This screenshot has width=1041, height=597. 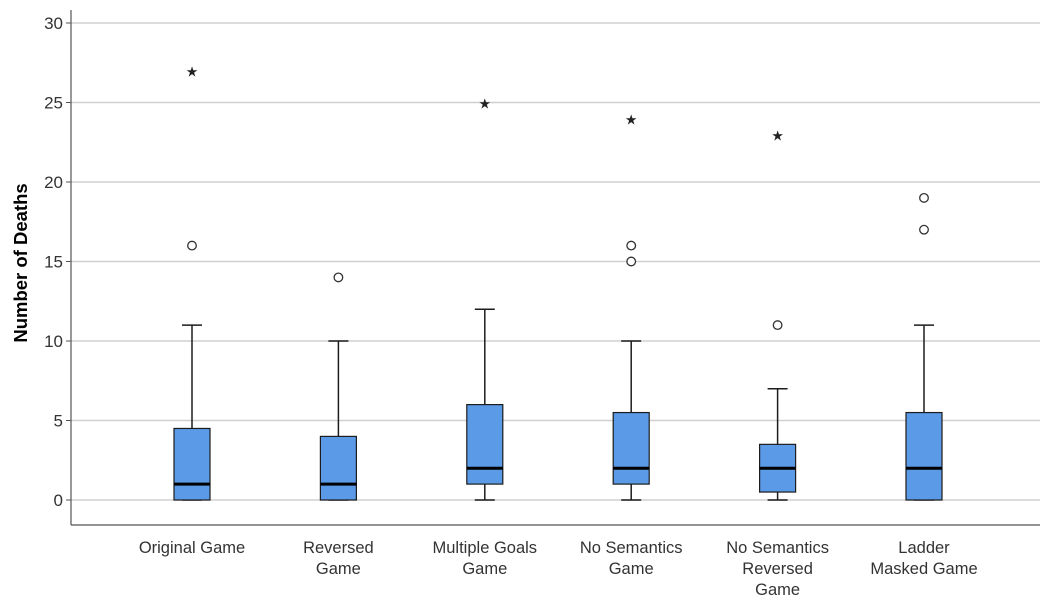 What do you see at coordinates (53, 182) in the screenshot?
I see `y-tick-label: 20` at bounding box center [53, 182].